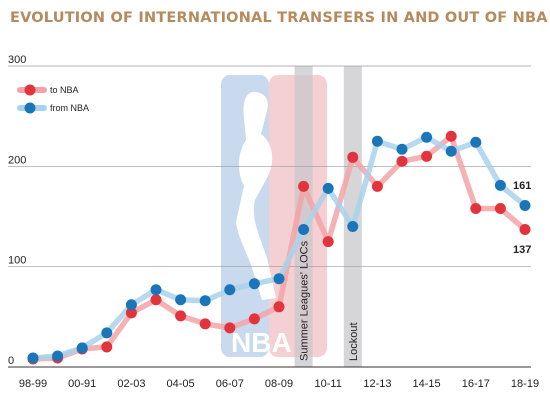 The height and width of the screenshot is (402, 550). I want to click on x-tick-label: 06-07, so click(230, 384).